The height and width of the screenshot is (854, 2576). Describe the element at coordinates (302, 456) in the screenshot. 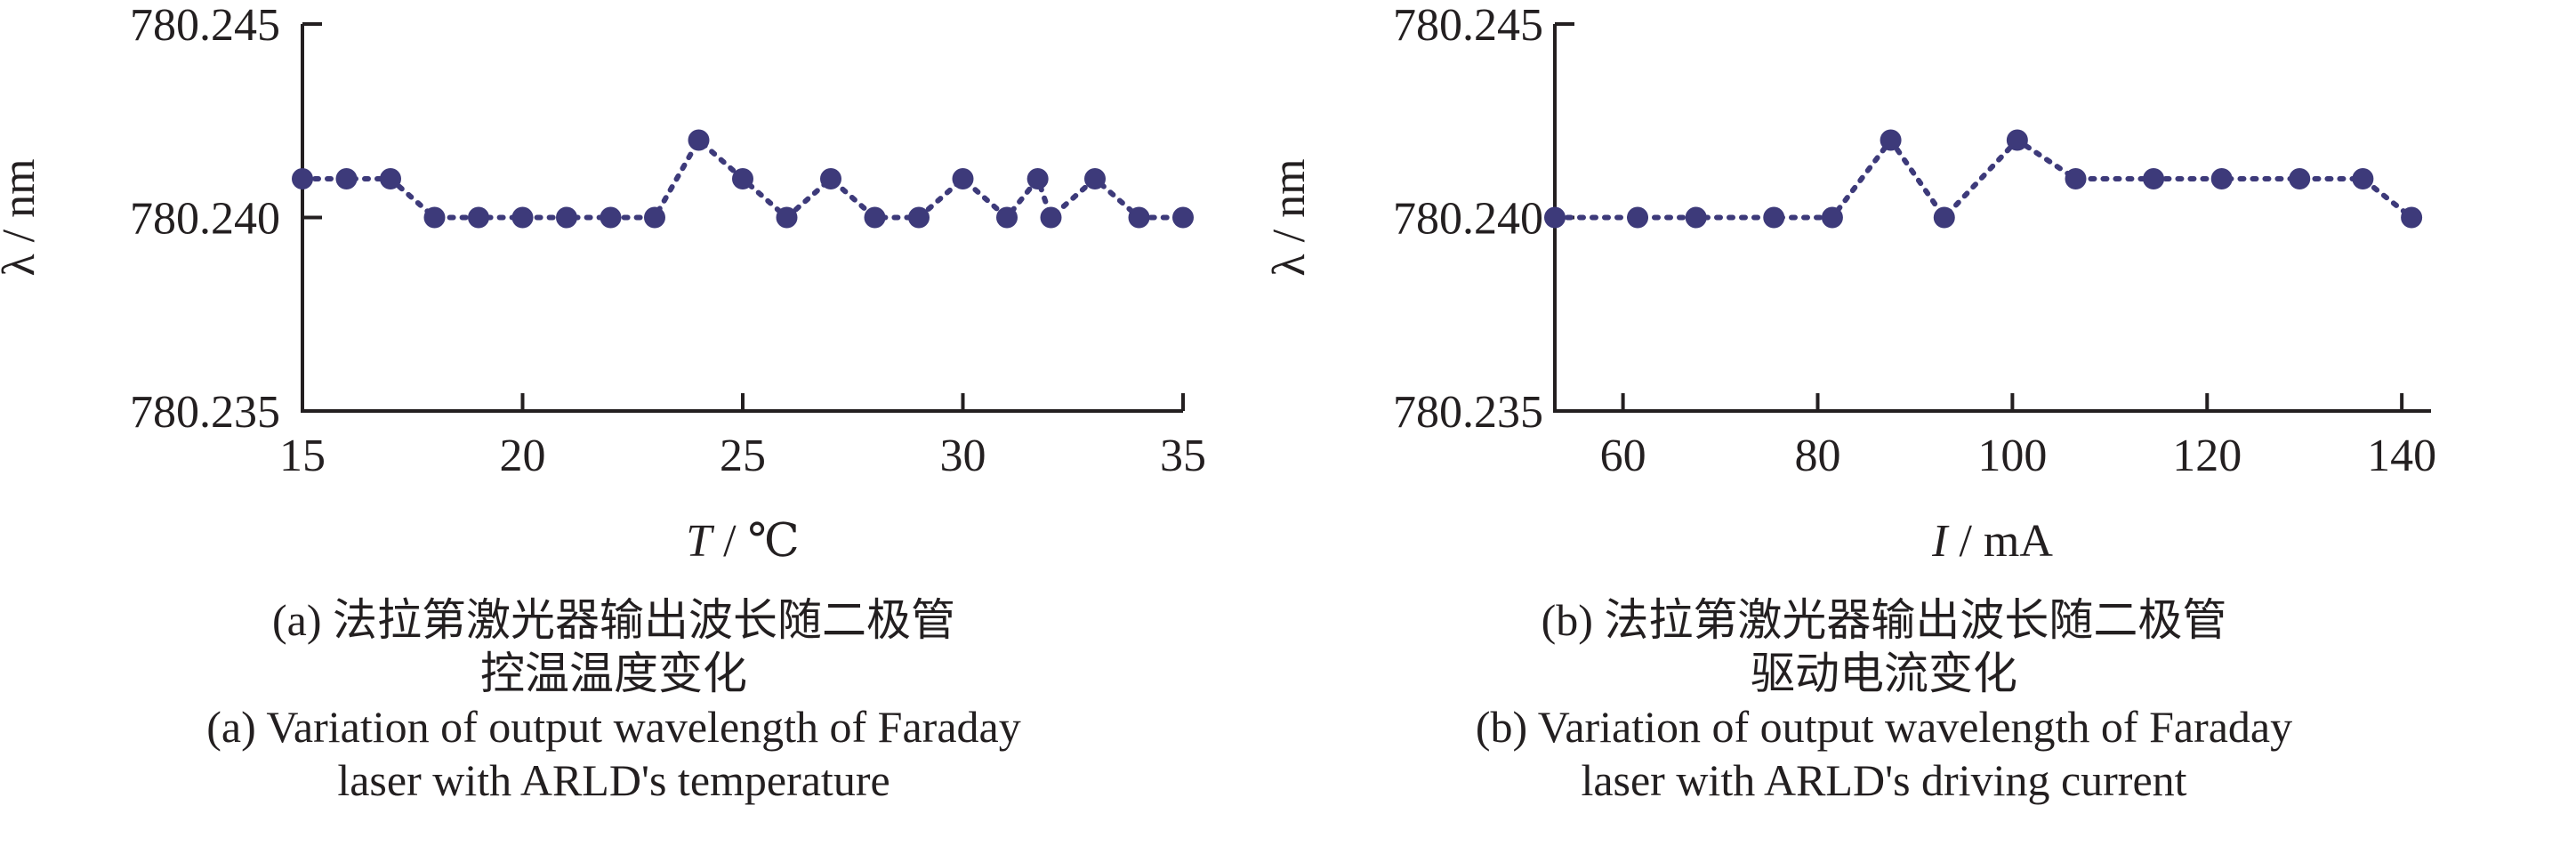

I see `x-tick-label: 15` at that location.